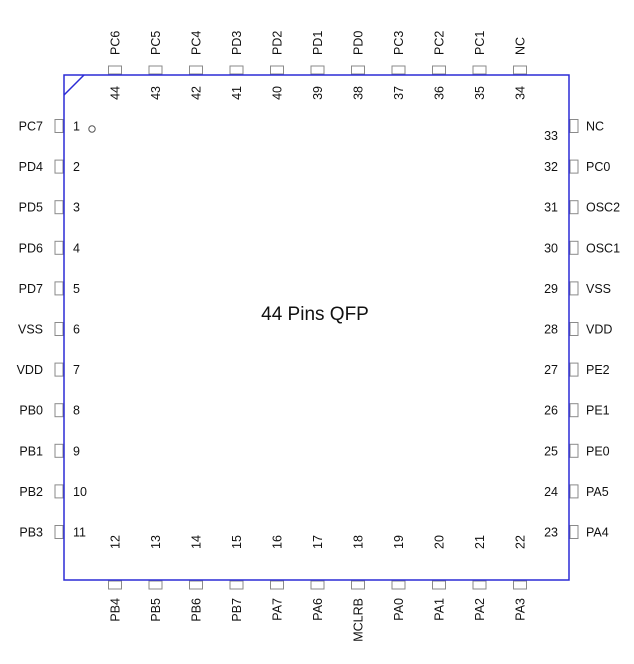  Describe the element at coordinates (359, 43) in the screenshot. I see `pin-name: PD0` at that location.